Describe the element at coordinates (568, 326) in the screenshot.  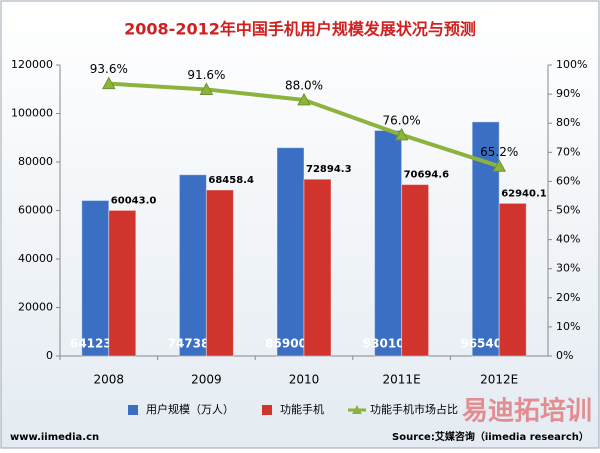
I see `y2-tick-label: 10%` at that location.